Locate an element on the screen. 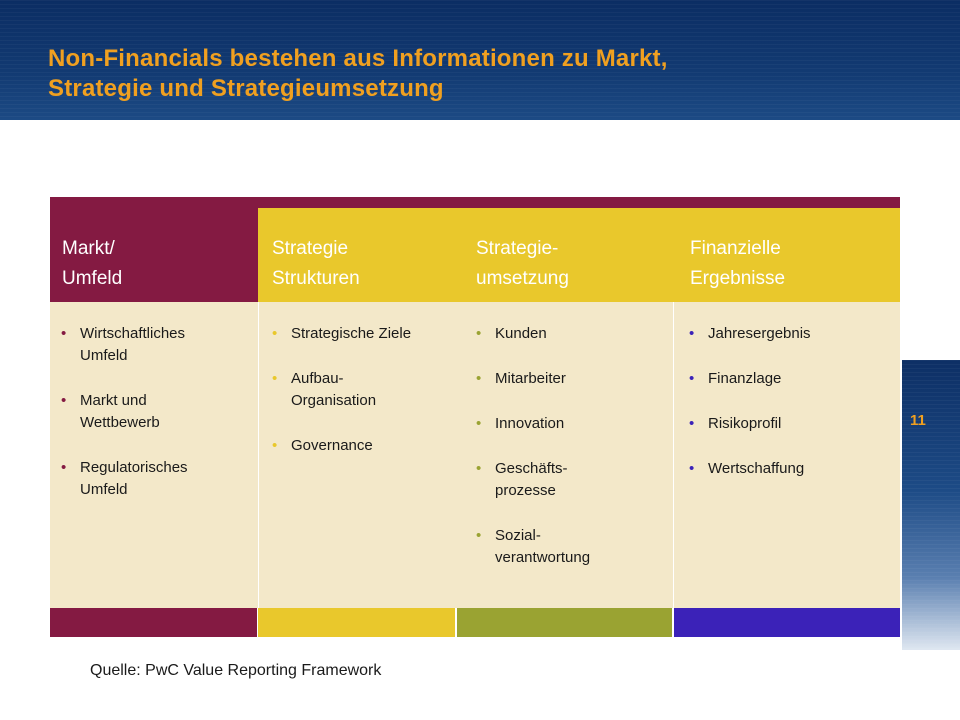 This screenshot has width=960, height=720. header-line: Markt/ is located at coordinates (88, 248).